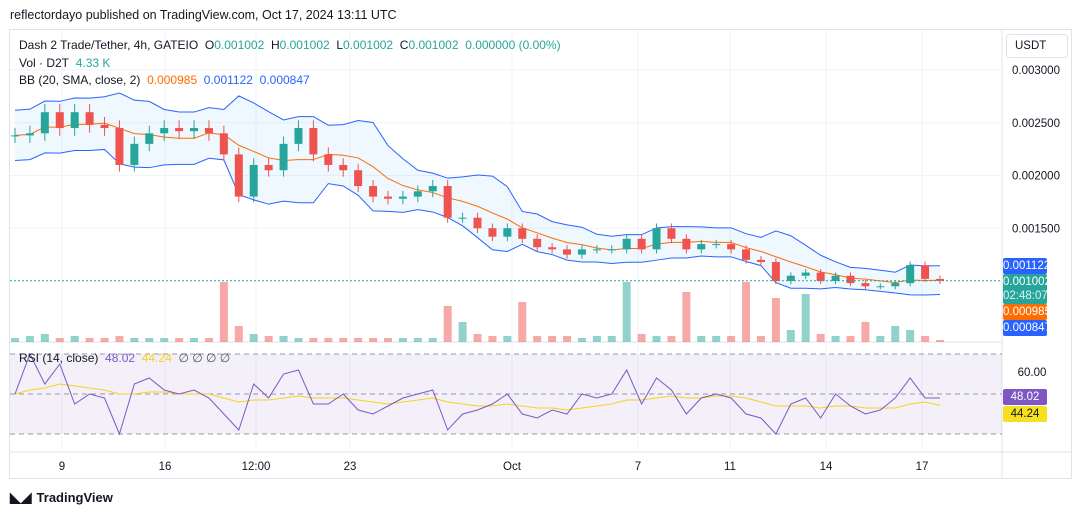 The height and width of the screenshot is (515, 1080). What do you see at coordinates (1036, 71) in the screenshot?
I see `price-tick: 0.003000` at bounding box center [1036, 71].